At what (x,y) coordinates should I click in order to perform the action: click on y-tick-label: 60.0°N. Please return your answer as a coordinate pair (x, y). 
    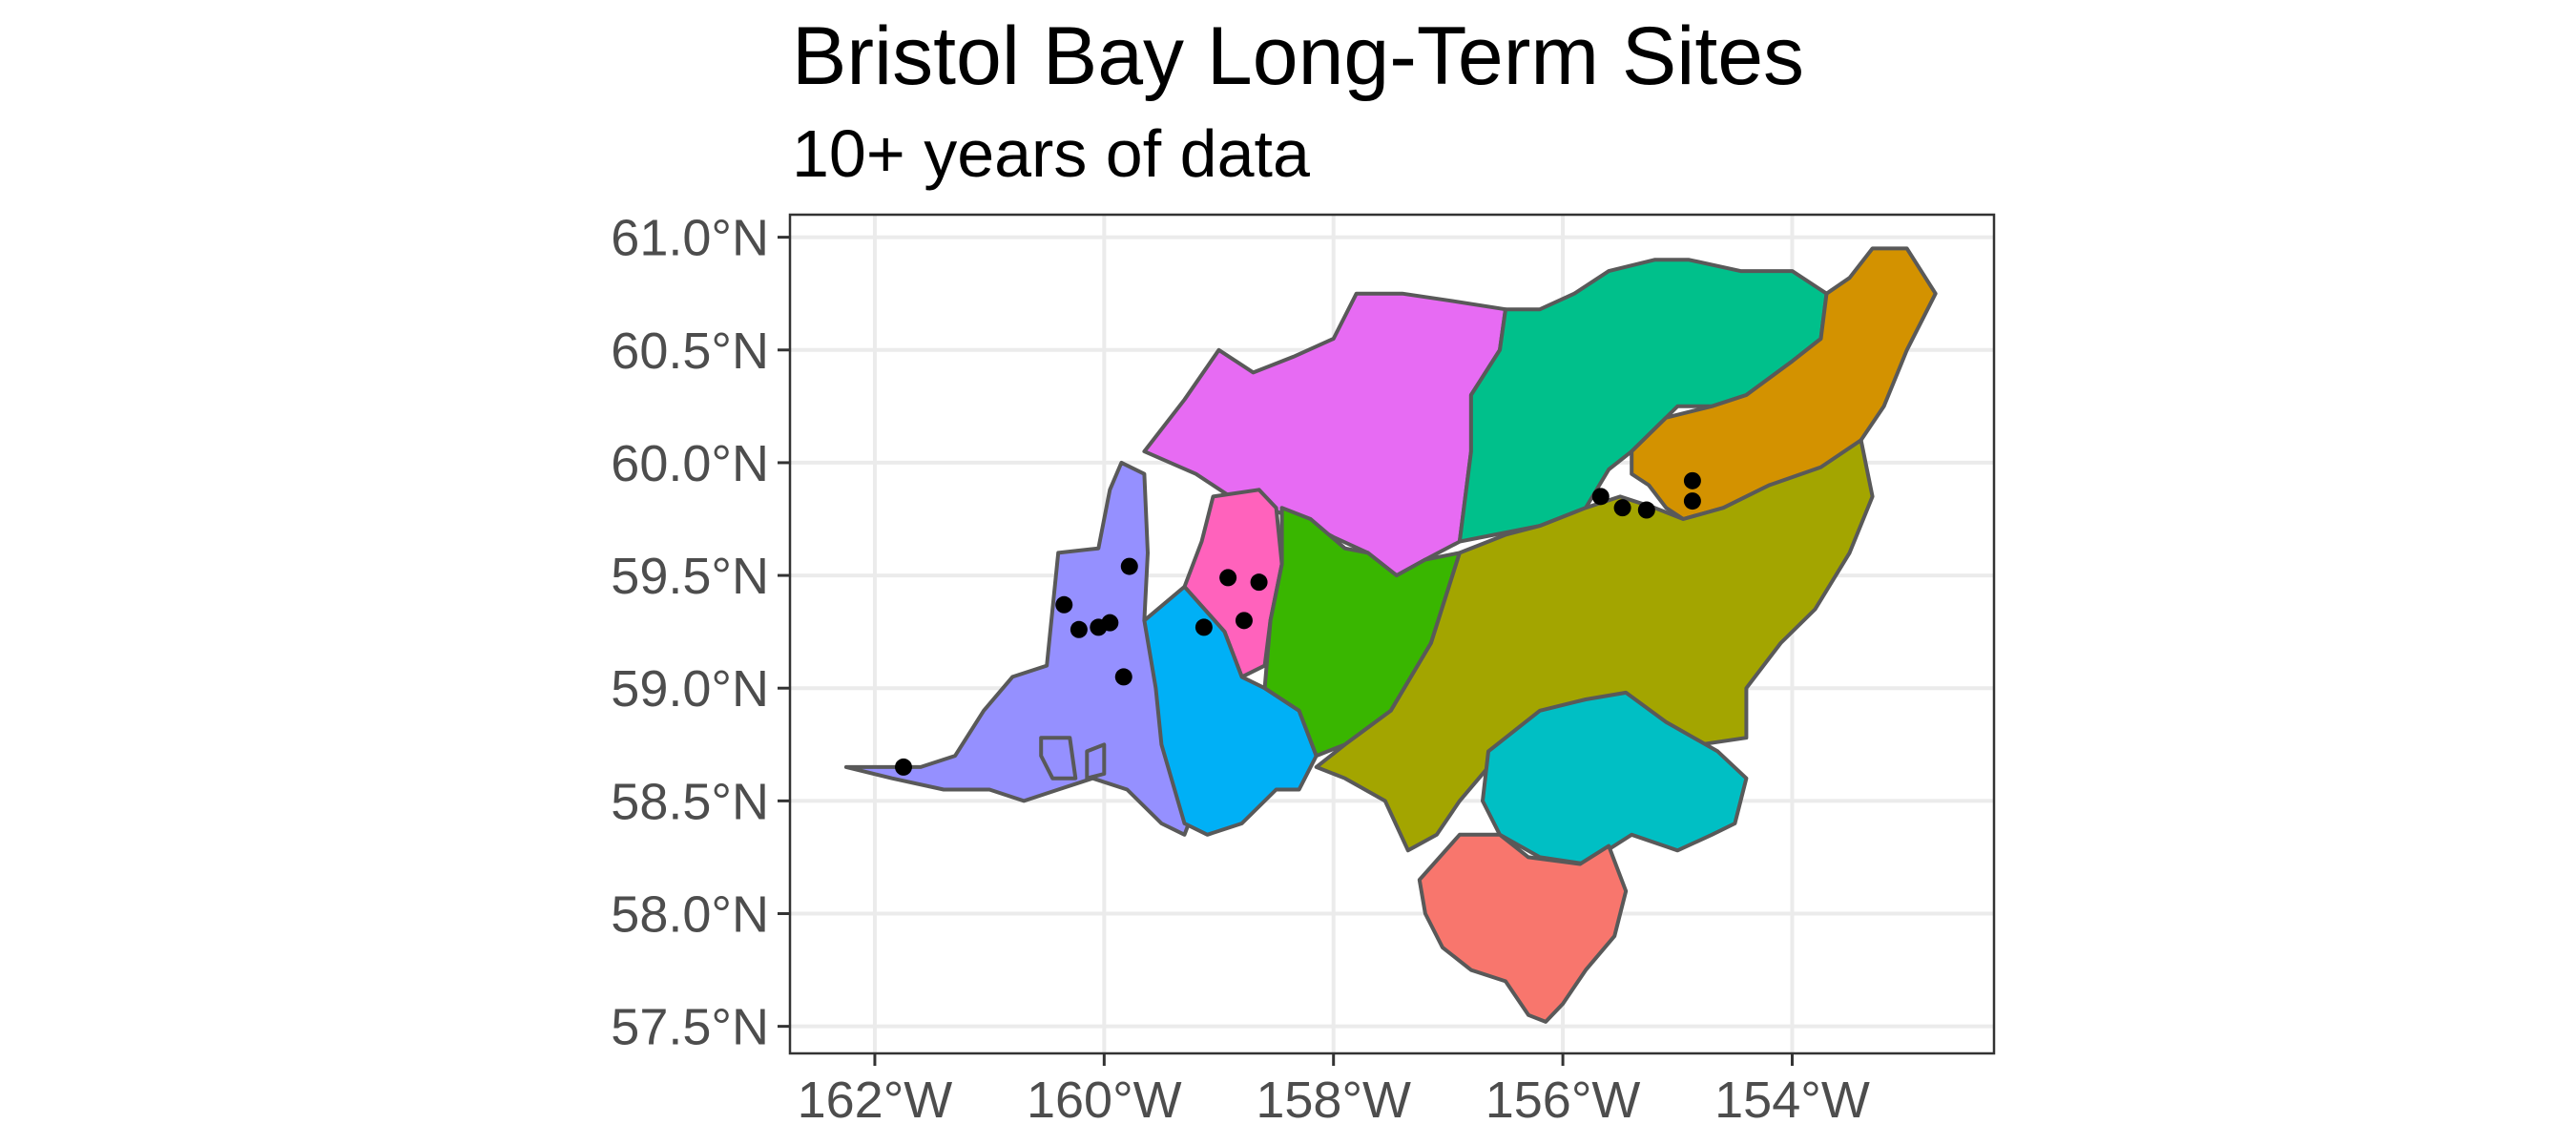
    Looking at the image, I should click on (690, 463).